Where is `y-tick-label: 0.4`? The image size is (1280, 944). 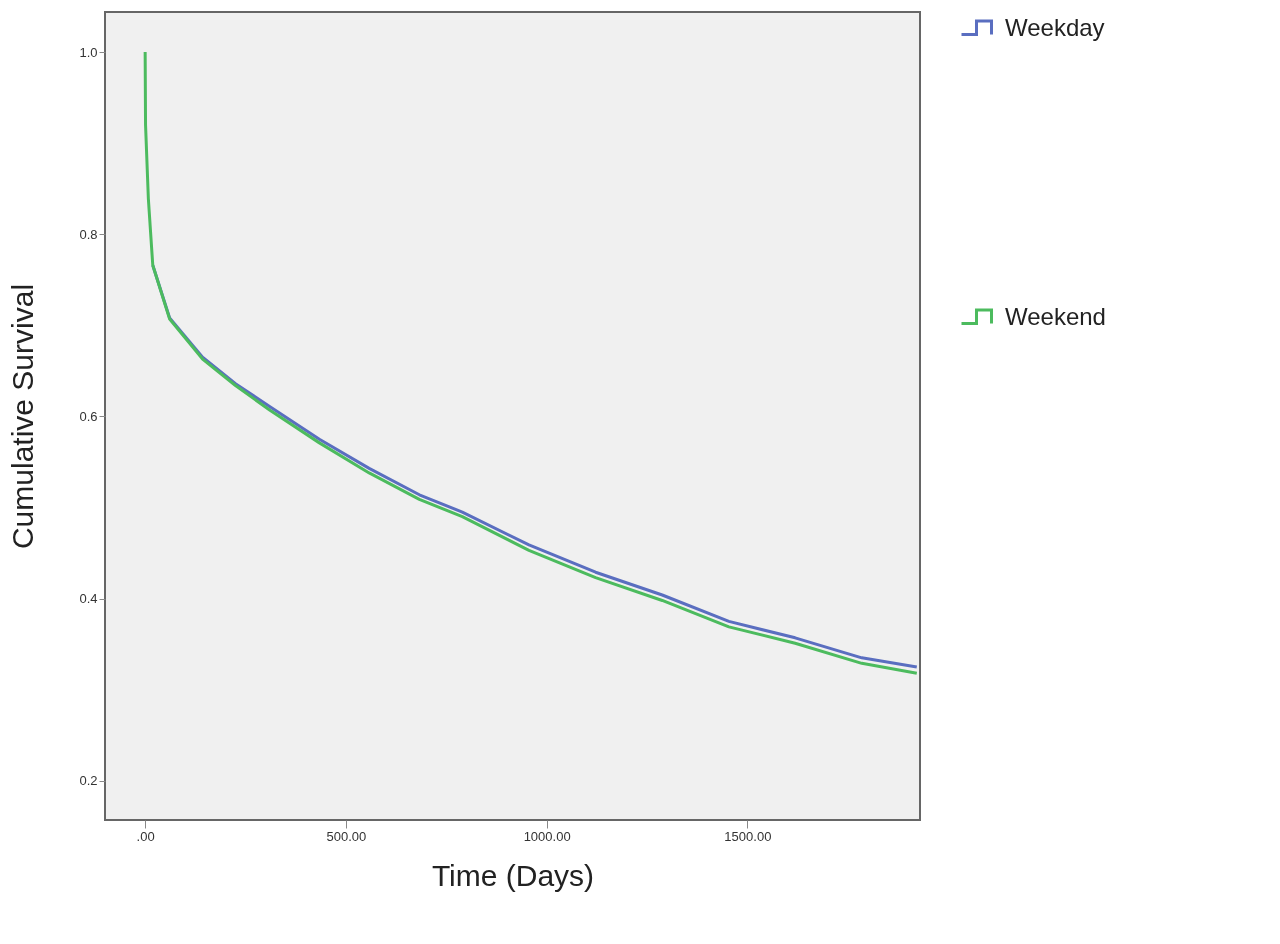 y-tick-label: 0.4 is located at coordinates (88, 599).